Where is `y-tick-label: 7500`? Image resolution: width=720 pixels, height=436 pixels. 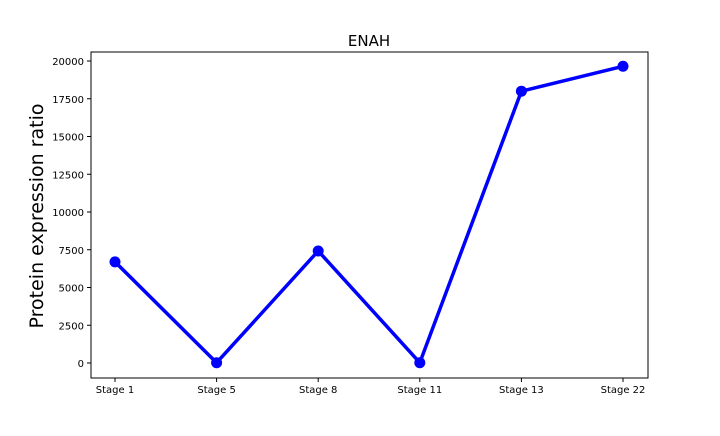 y-tick-label: 7500 is located at coordinates (71, 251).